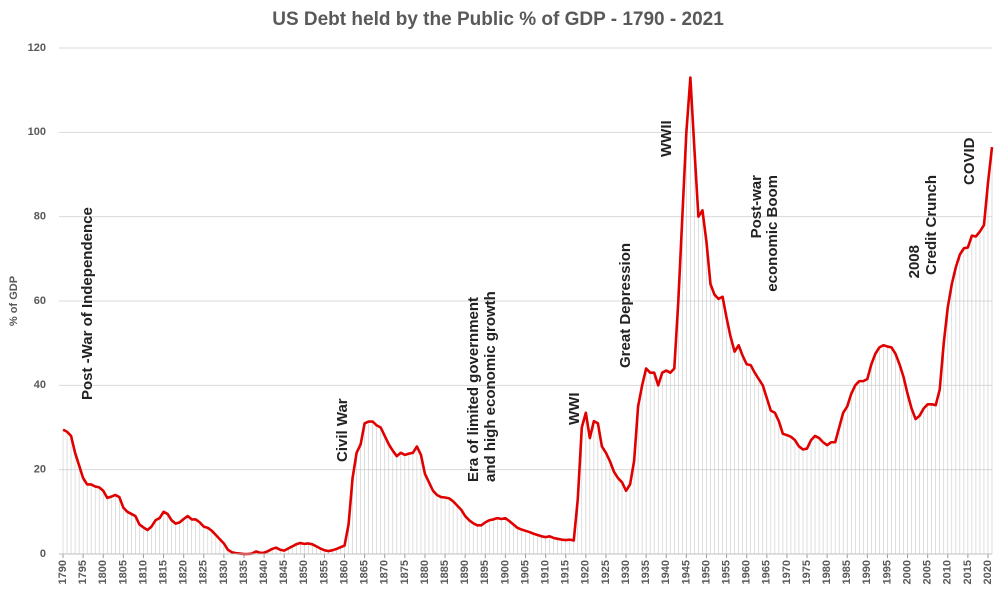 This screenshot has width=997, height=604. Describe the element at coordinates (184, 572) in the screenshot. I see `x-tick-label: 1820` at that location.